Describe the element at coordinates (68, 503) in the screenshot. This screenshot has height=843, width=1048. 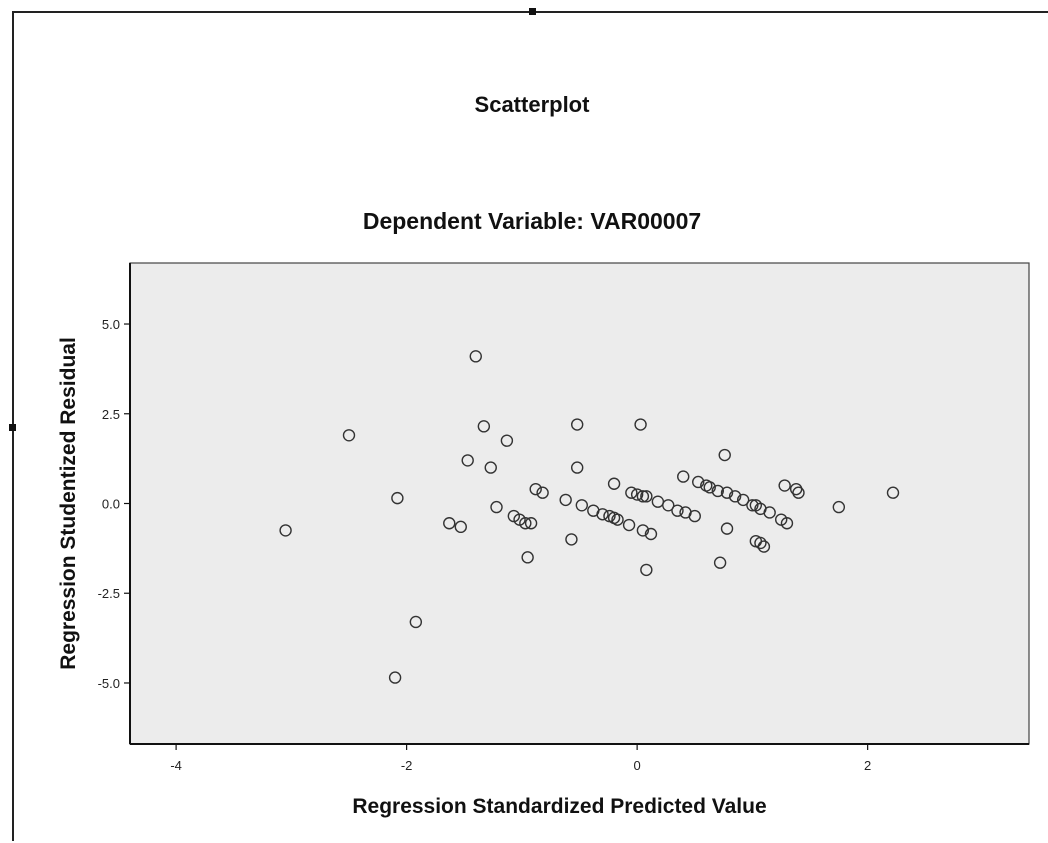
I see `y-axis-title: Regression Studentized Residual` at that location.